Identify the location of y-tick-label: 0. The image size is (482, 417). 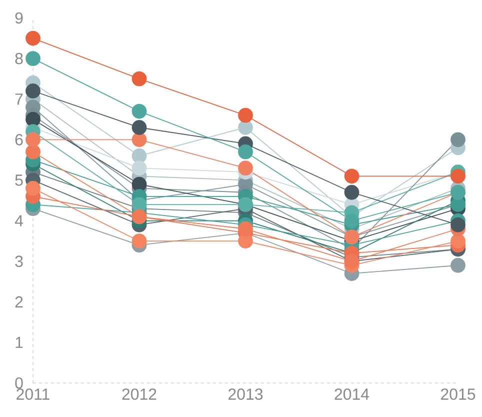
(19, 383).